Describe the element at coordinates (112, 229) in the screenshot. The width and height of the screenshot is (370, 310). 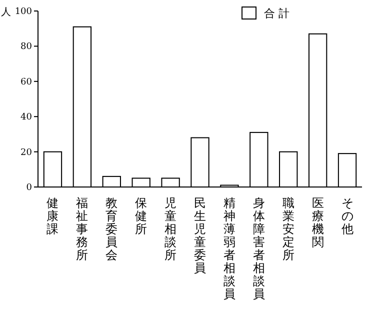
I see `x-tick-label: 教育委員会` at that location.